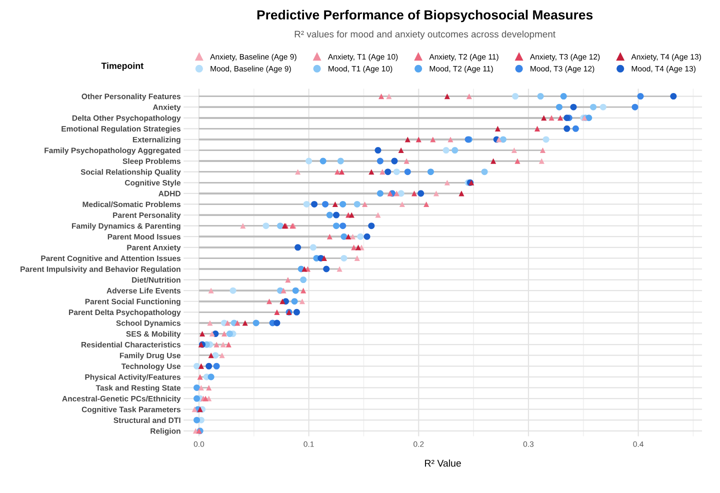  I want to click on chart-subtitle: R² values for mood and anxiety outcomes across development, so click(425, 35).